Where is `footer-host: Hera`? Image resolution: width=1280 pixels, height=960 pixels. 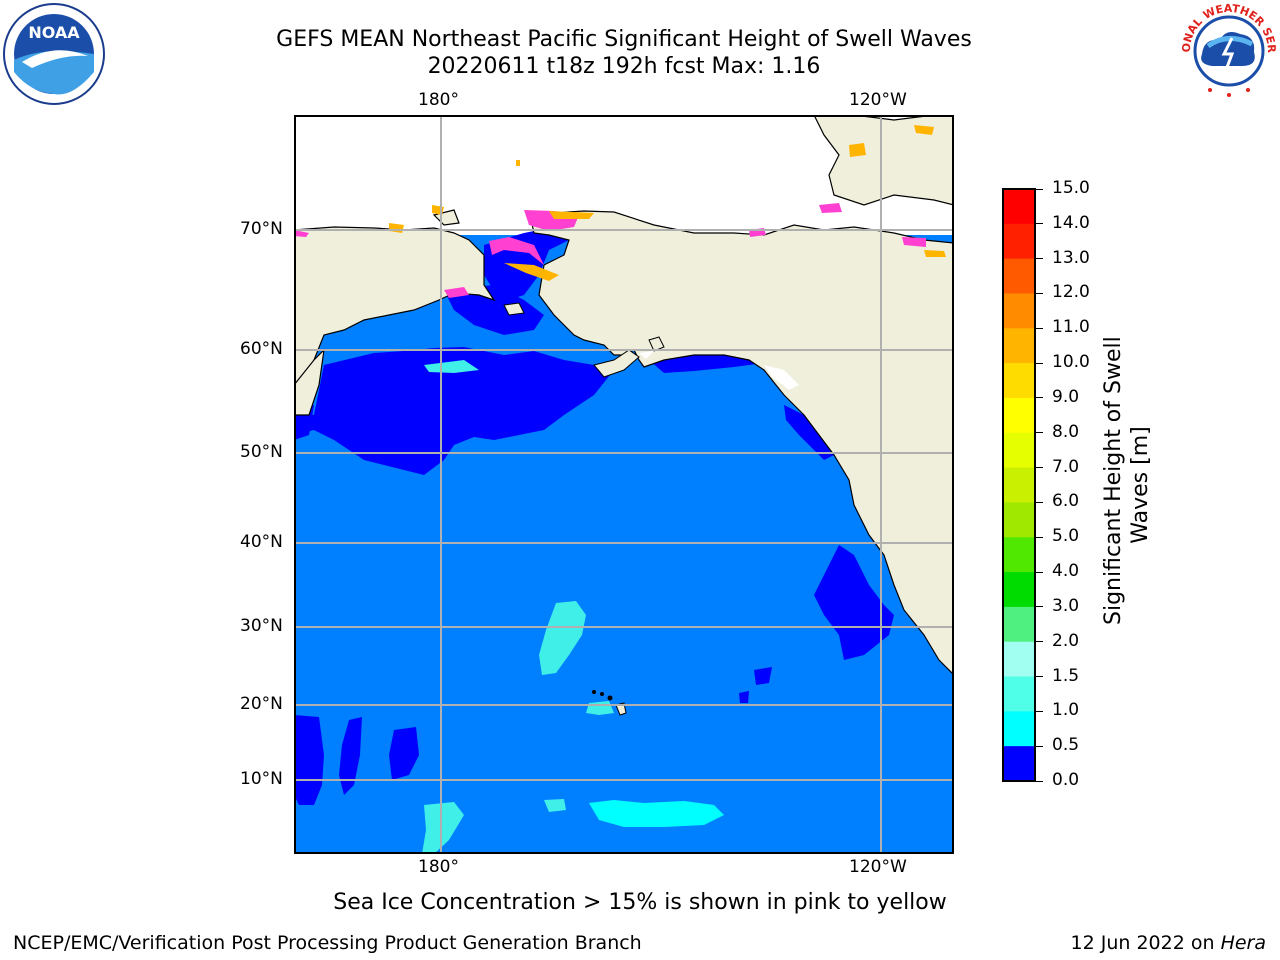
footer-host: Hera is located at coordinates (1243, 943).